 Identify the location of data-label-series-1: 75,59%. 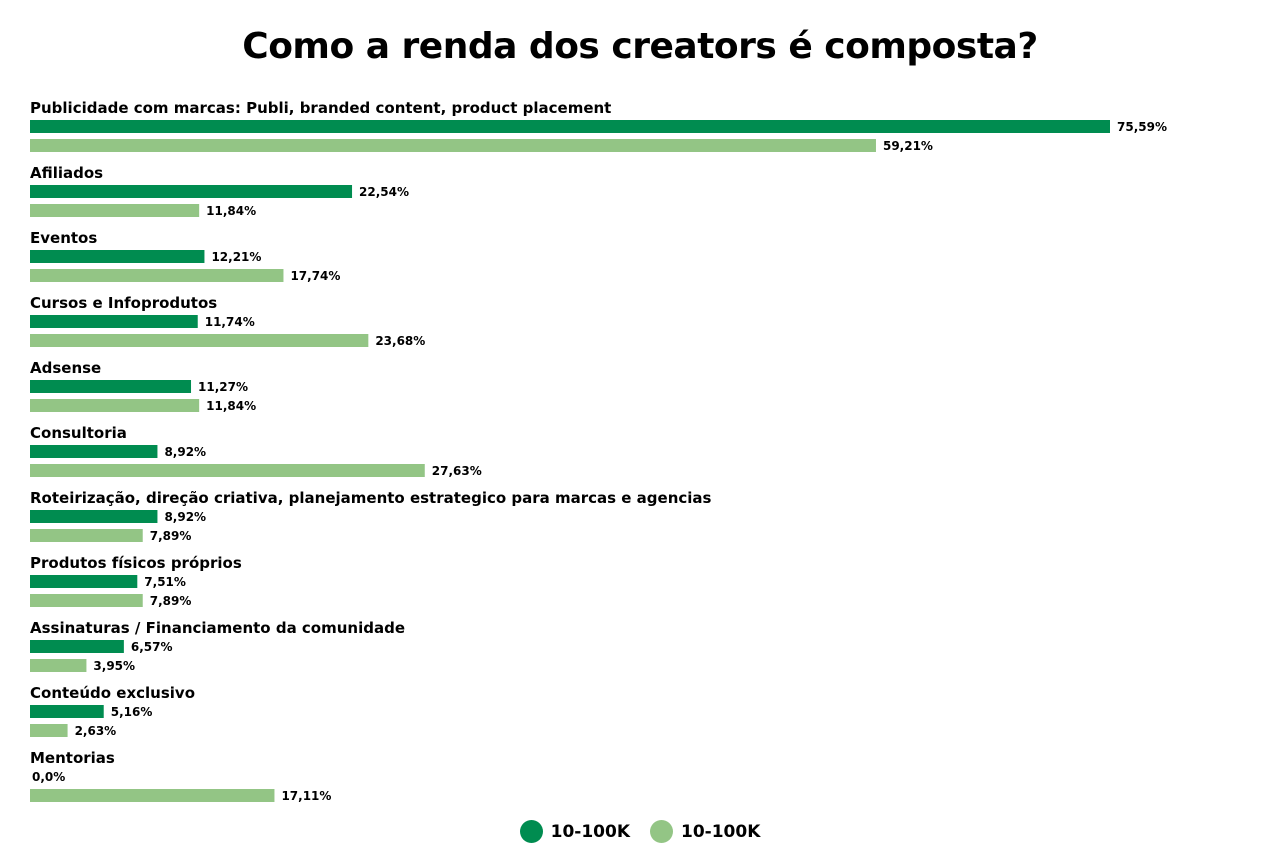
(1142, 127).